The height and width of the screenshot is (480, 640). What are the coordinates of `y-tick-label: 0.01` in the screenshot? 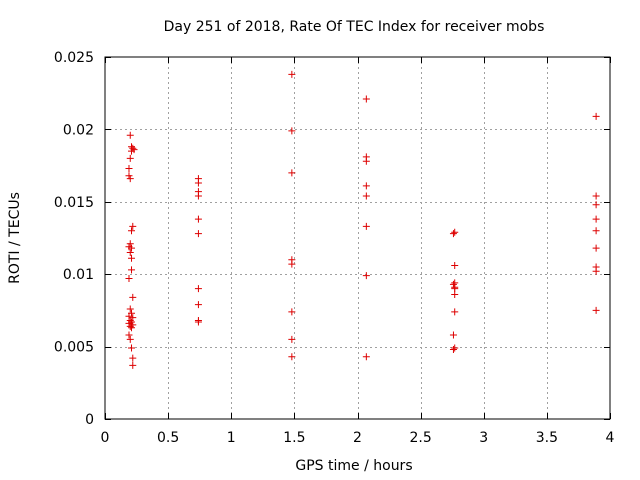 It's located at (78, 275).